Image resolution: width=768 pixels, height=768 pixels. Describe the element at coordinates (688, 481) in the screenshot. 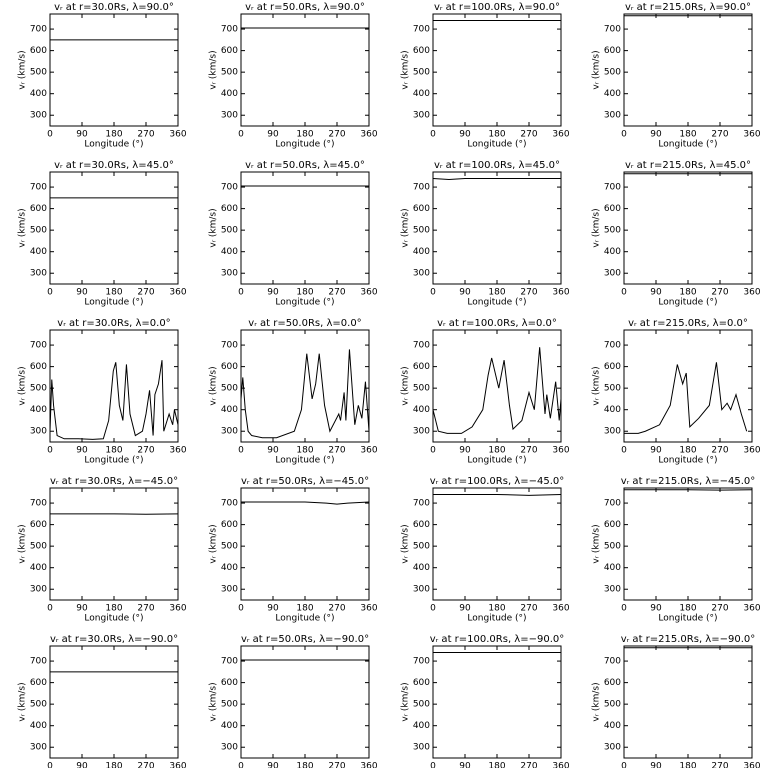

I see `panel-title: vᵣ at r=215.0Rs, λ=−45.0°` at that location.